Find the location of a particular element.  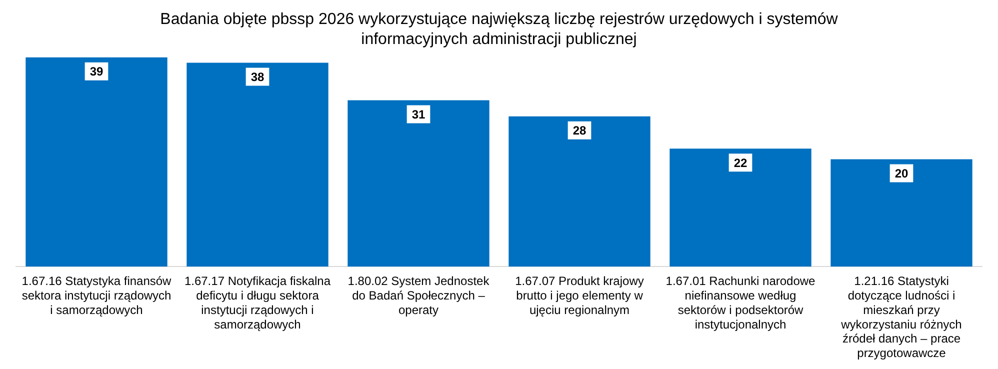

x-tick-label: 1.67.17 Notyfikacja fiskalna deficytu i długu sektora instytucji rządowych i samorządowych is located at coordinates (257, 303).